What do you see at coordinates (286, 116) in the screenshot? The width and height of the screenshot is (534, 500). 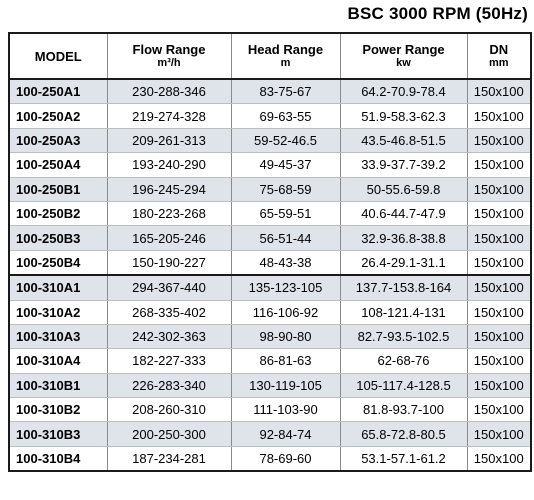 I see `cell-head-range: 69-63-55` at bounding box center [286, 116].